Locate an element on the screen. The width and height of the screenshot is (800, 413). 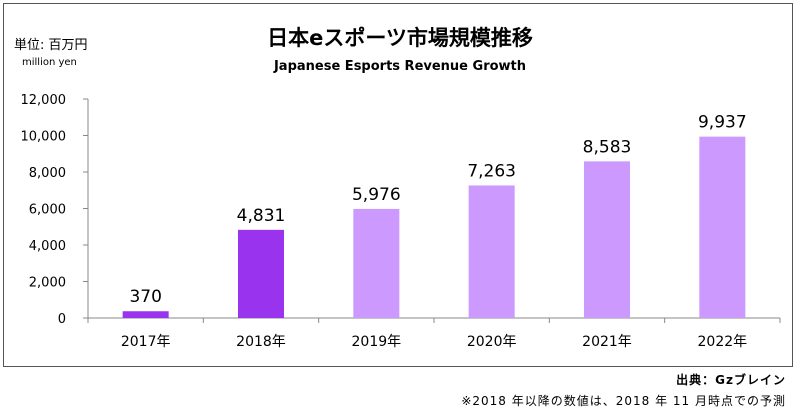
chart-title: 日本eスポーツ市場規模推移 is located at coordinates (400, 38).